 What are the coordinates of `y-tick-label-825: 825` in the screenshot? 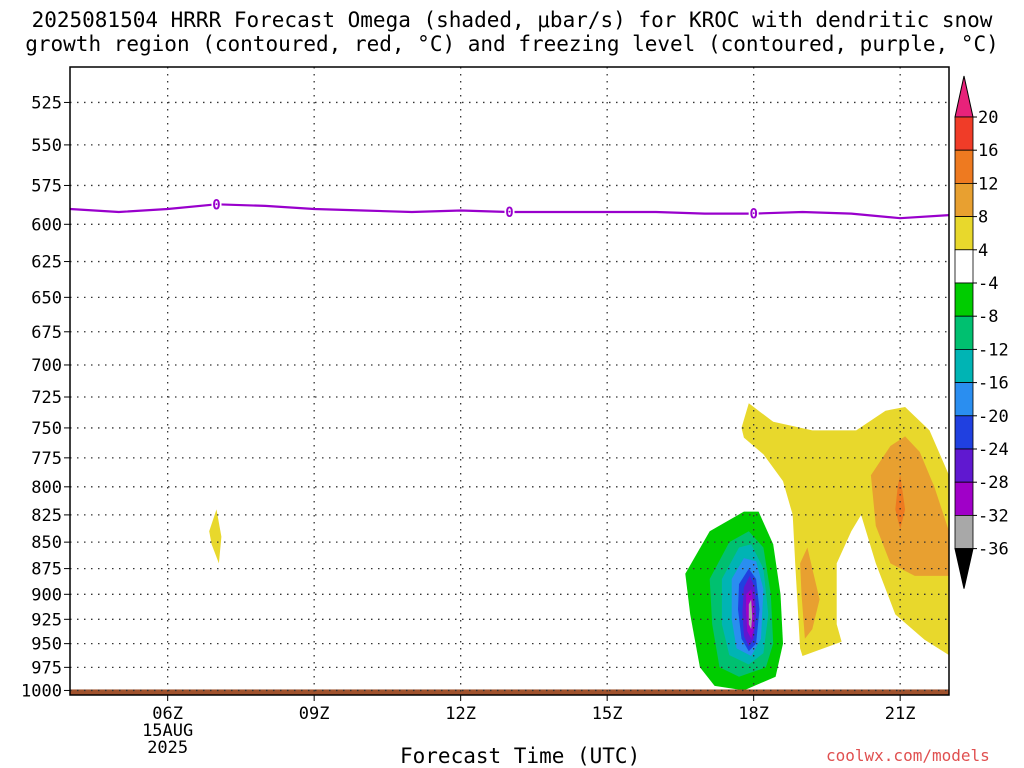 It's located at (46, 516).